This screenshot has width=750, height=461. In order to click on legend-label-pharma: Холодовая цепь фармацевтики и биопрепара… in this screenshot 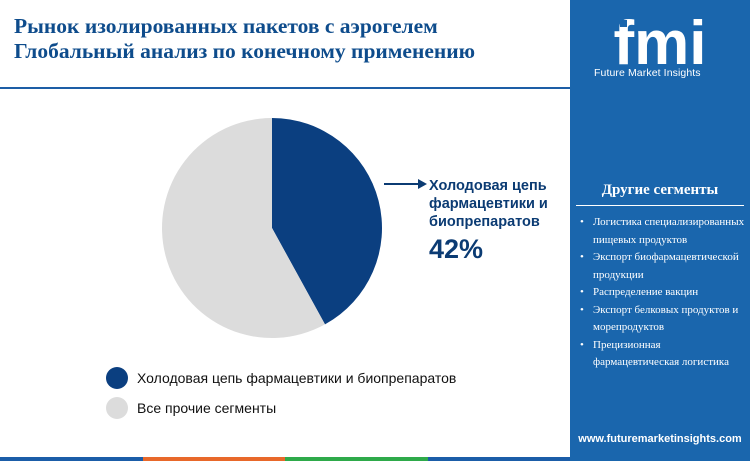, I will do `click(297, 378)`.